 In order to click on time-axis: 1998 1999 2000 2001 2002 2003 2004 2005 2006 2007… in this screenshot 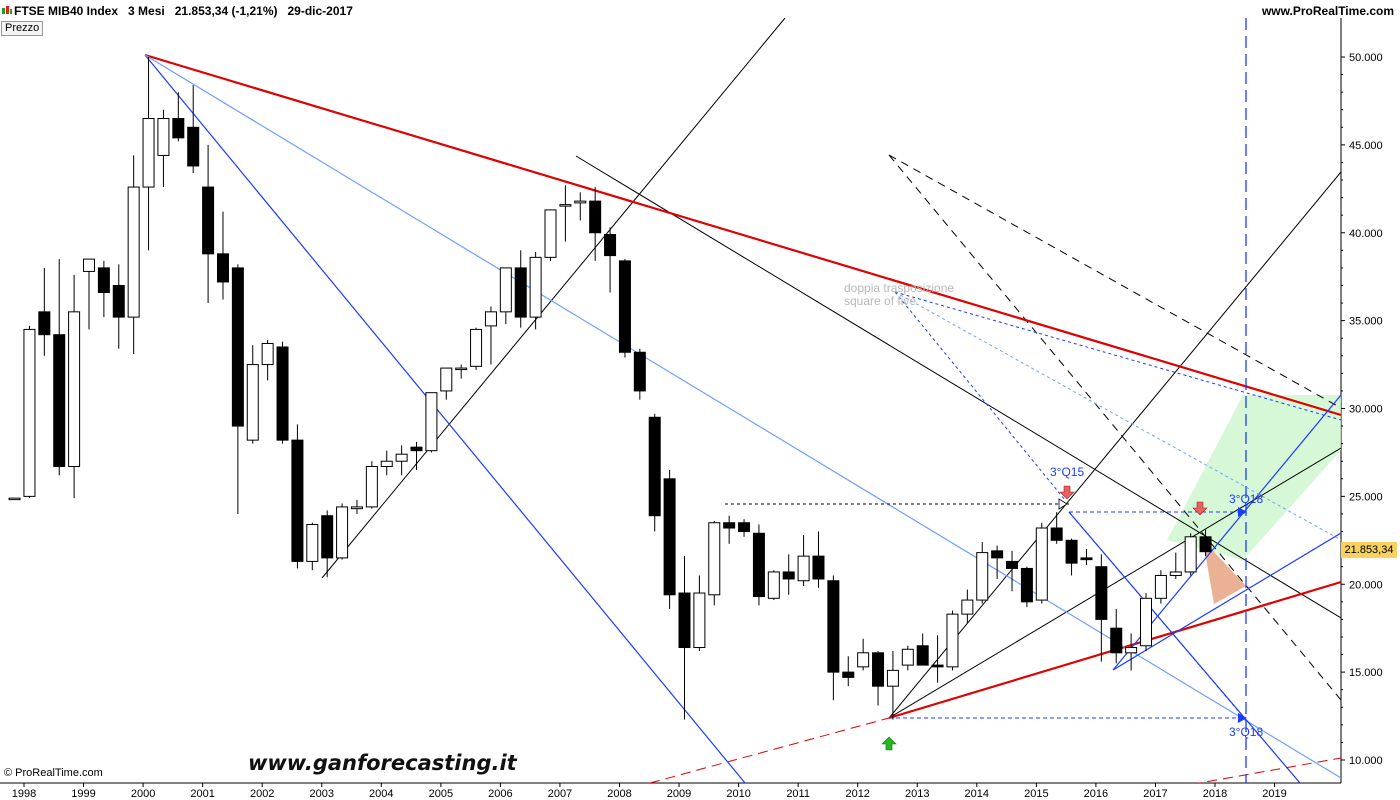, I will do `click(649, 791)`.